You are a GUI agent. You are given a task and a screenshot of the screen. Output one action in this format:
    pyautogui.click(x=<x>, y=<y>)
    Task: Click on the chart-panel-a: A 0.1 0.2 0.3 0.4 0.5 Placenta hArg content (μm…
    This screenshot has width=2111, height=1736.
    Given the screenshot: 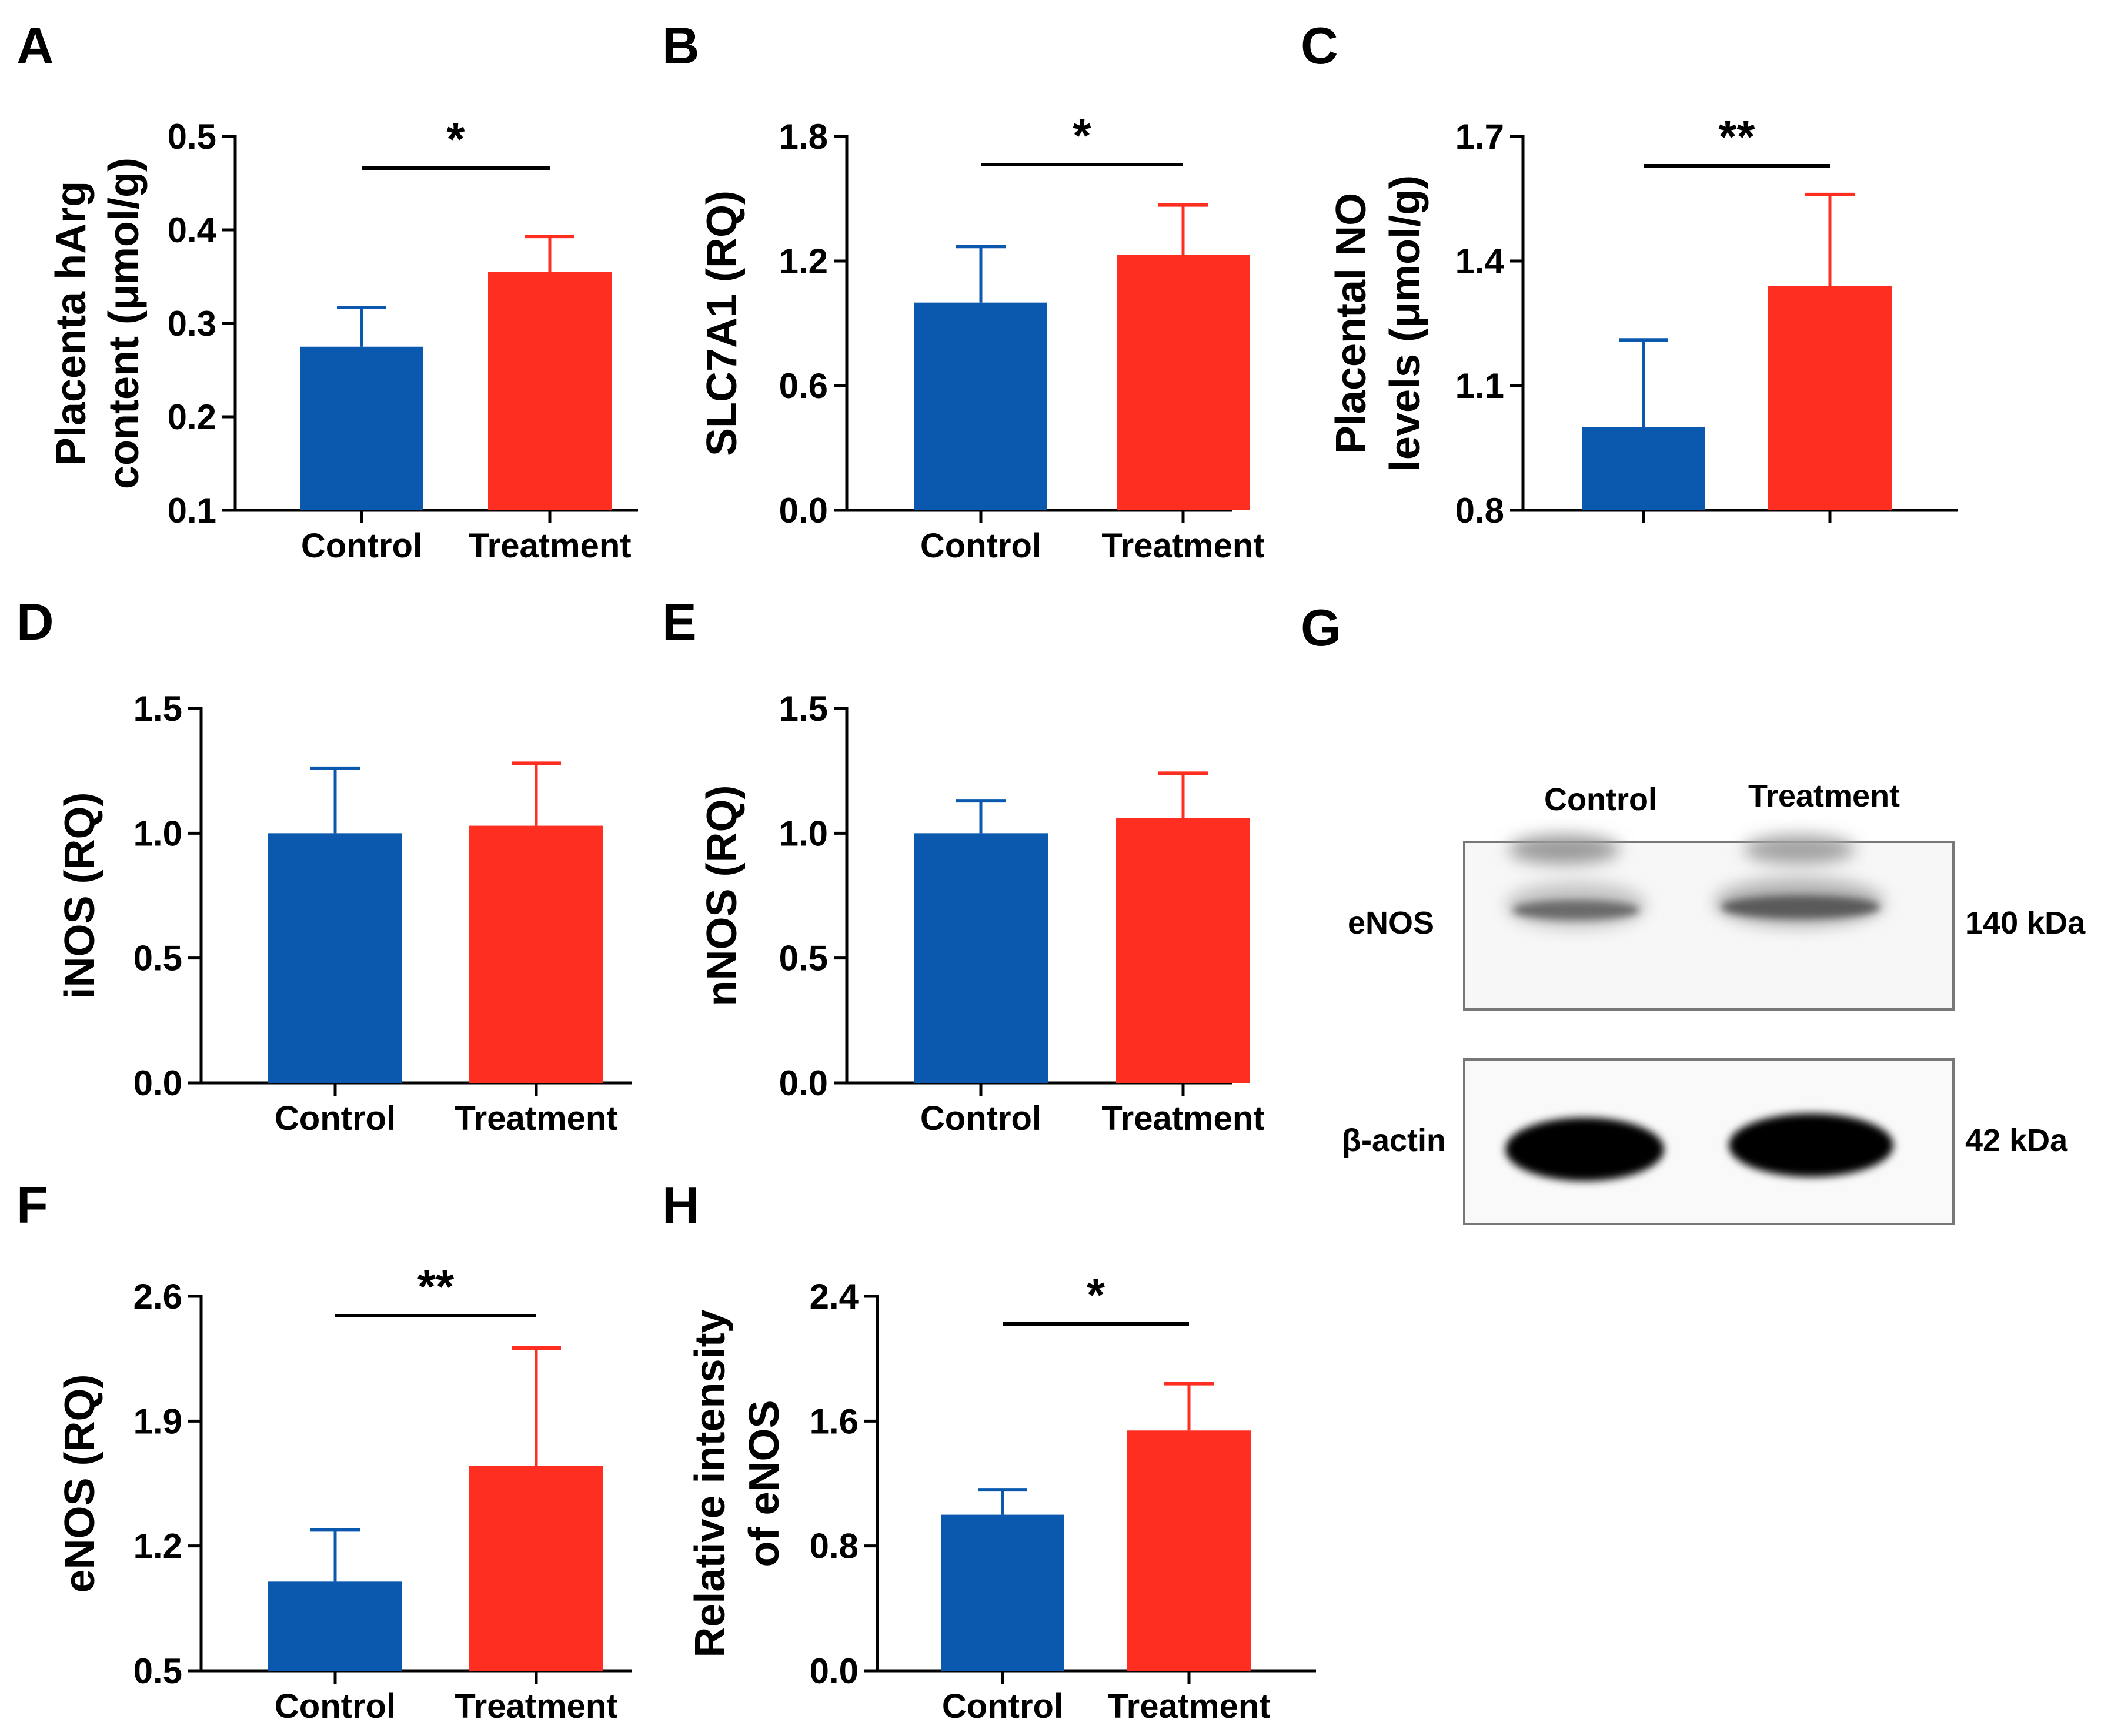 What is the action you would take?
    pyautogui.click(x=327, y=290)
    